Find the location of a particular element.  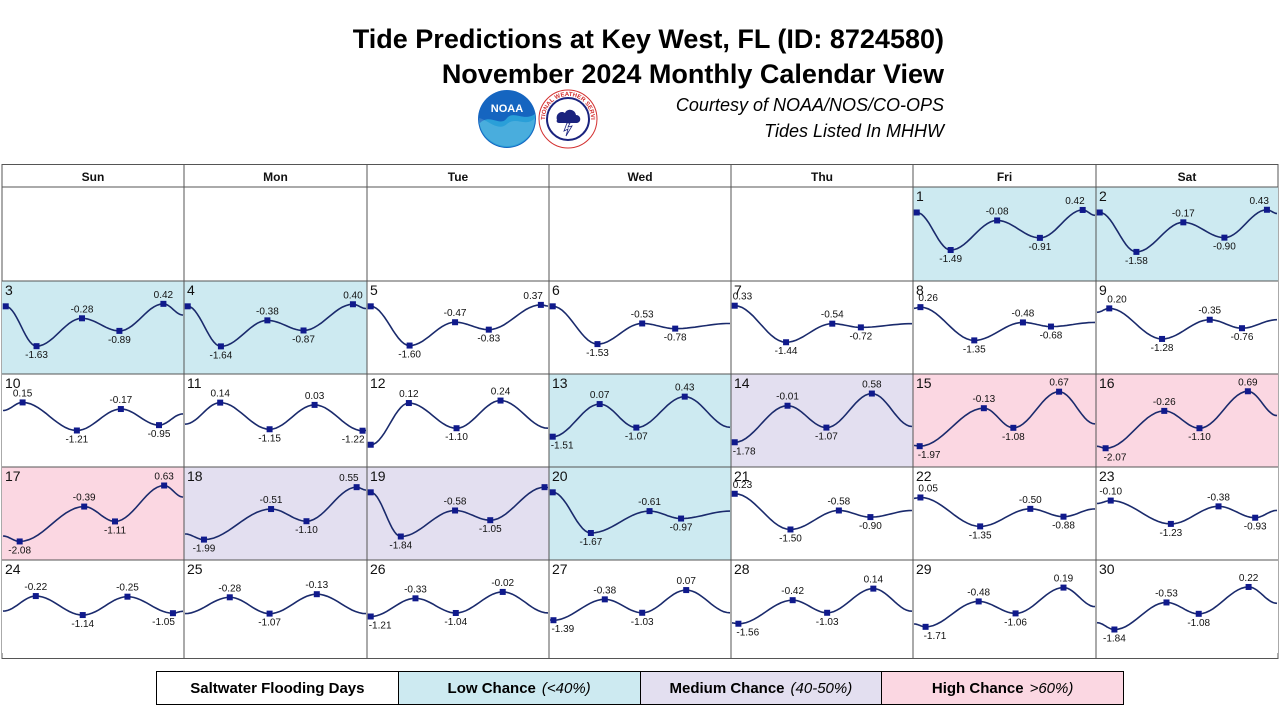

tide-value-label: -2.08 is located at coordinates (19, 550).